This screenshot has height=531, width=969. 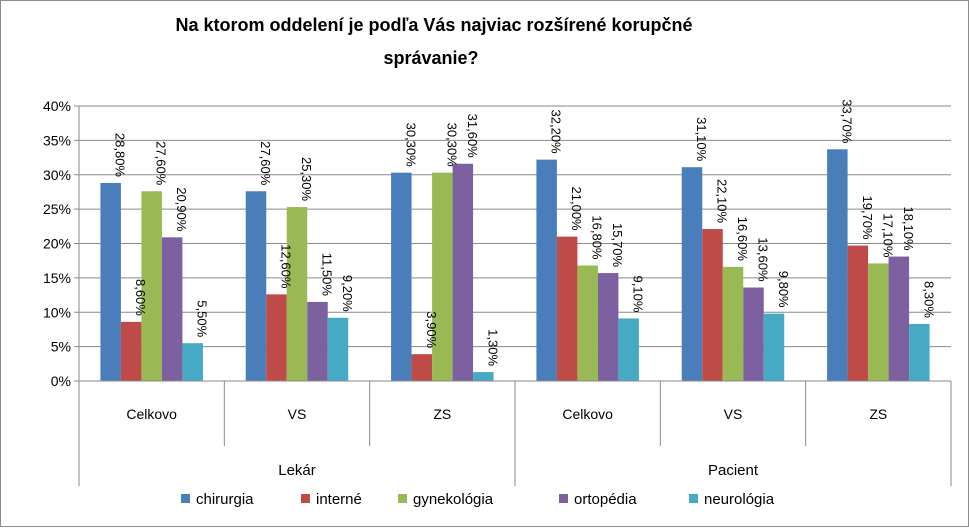 What do you see at coordinates (908, 228) in the screenshot?
I see `data-label: 18,10%` at bounding box center [908, 228].